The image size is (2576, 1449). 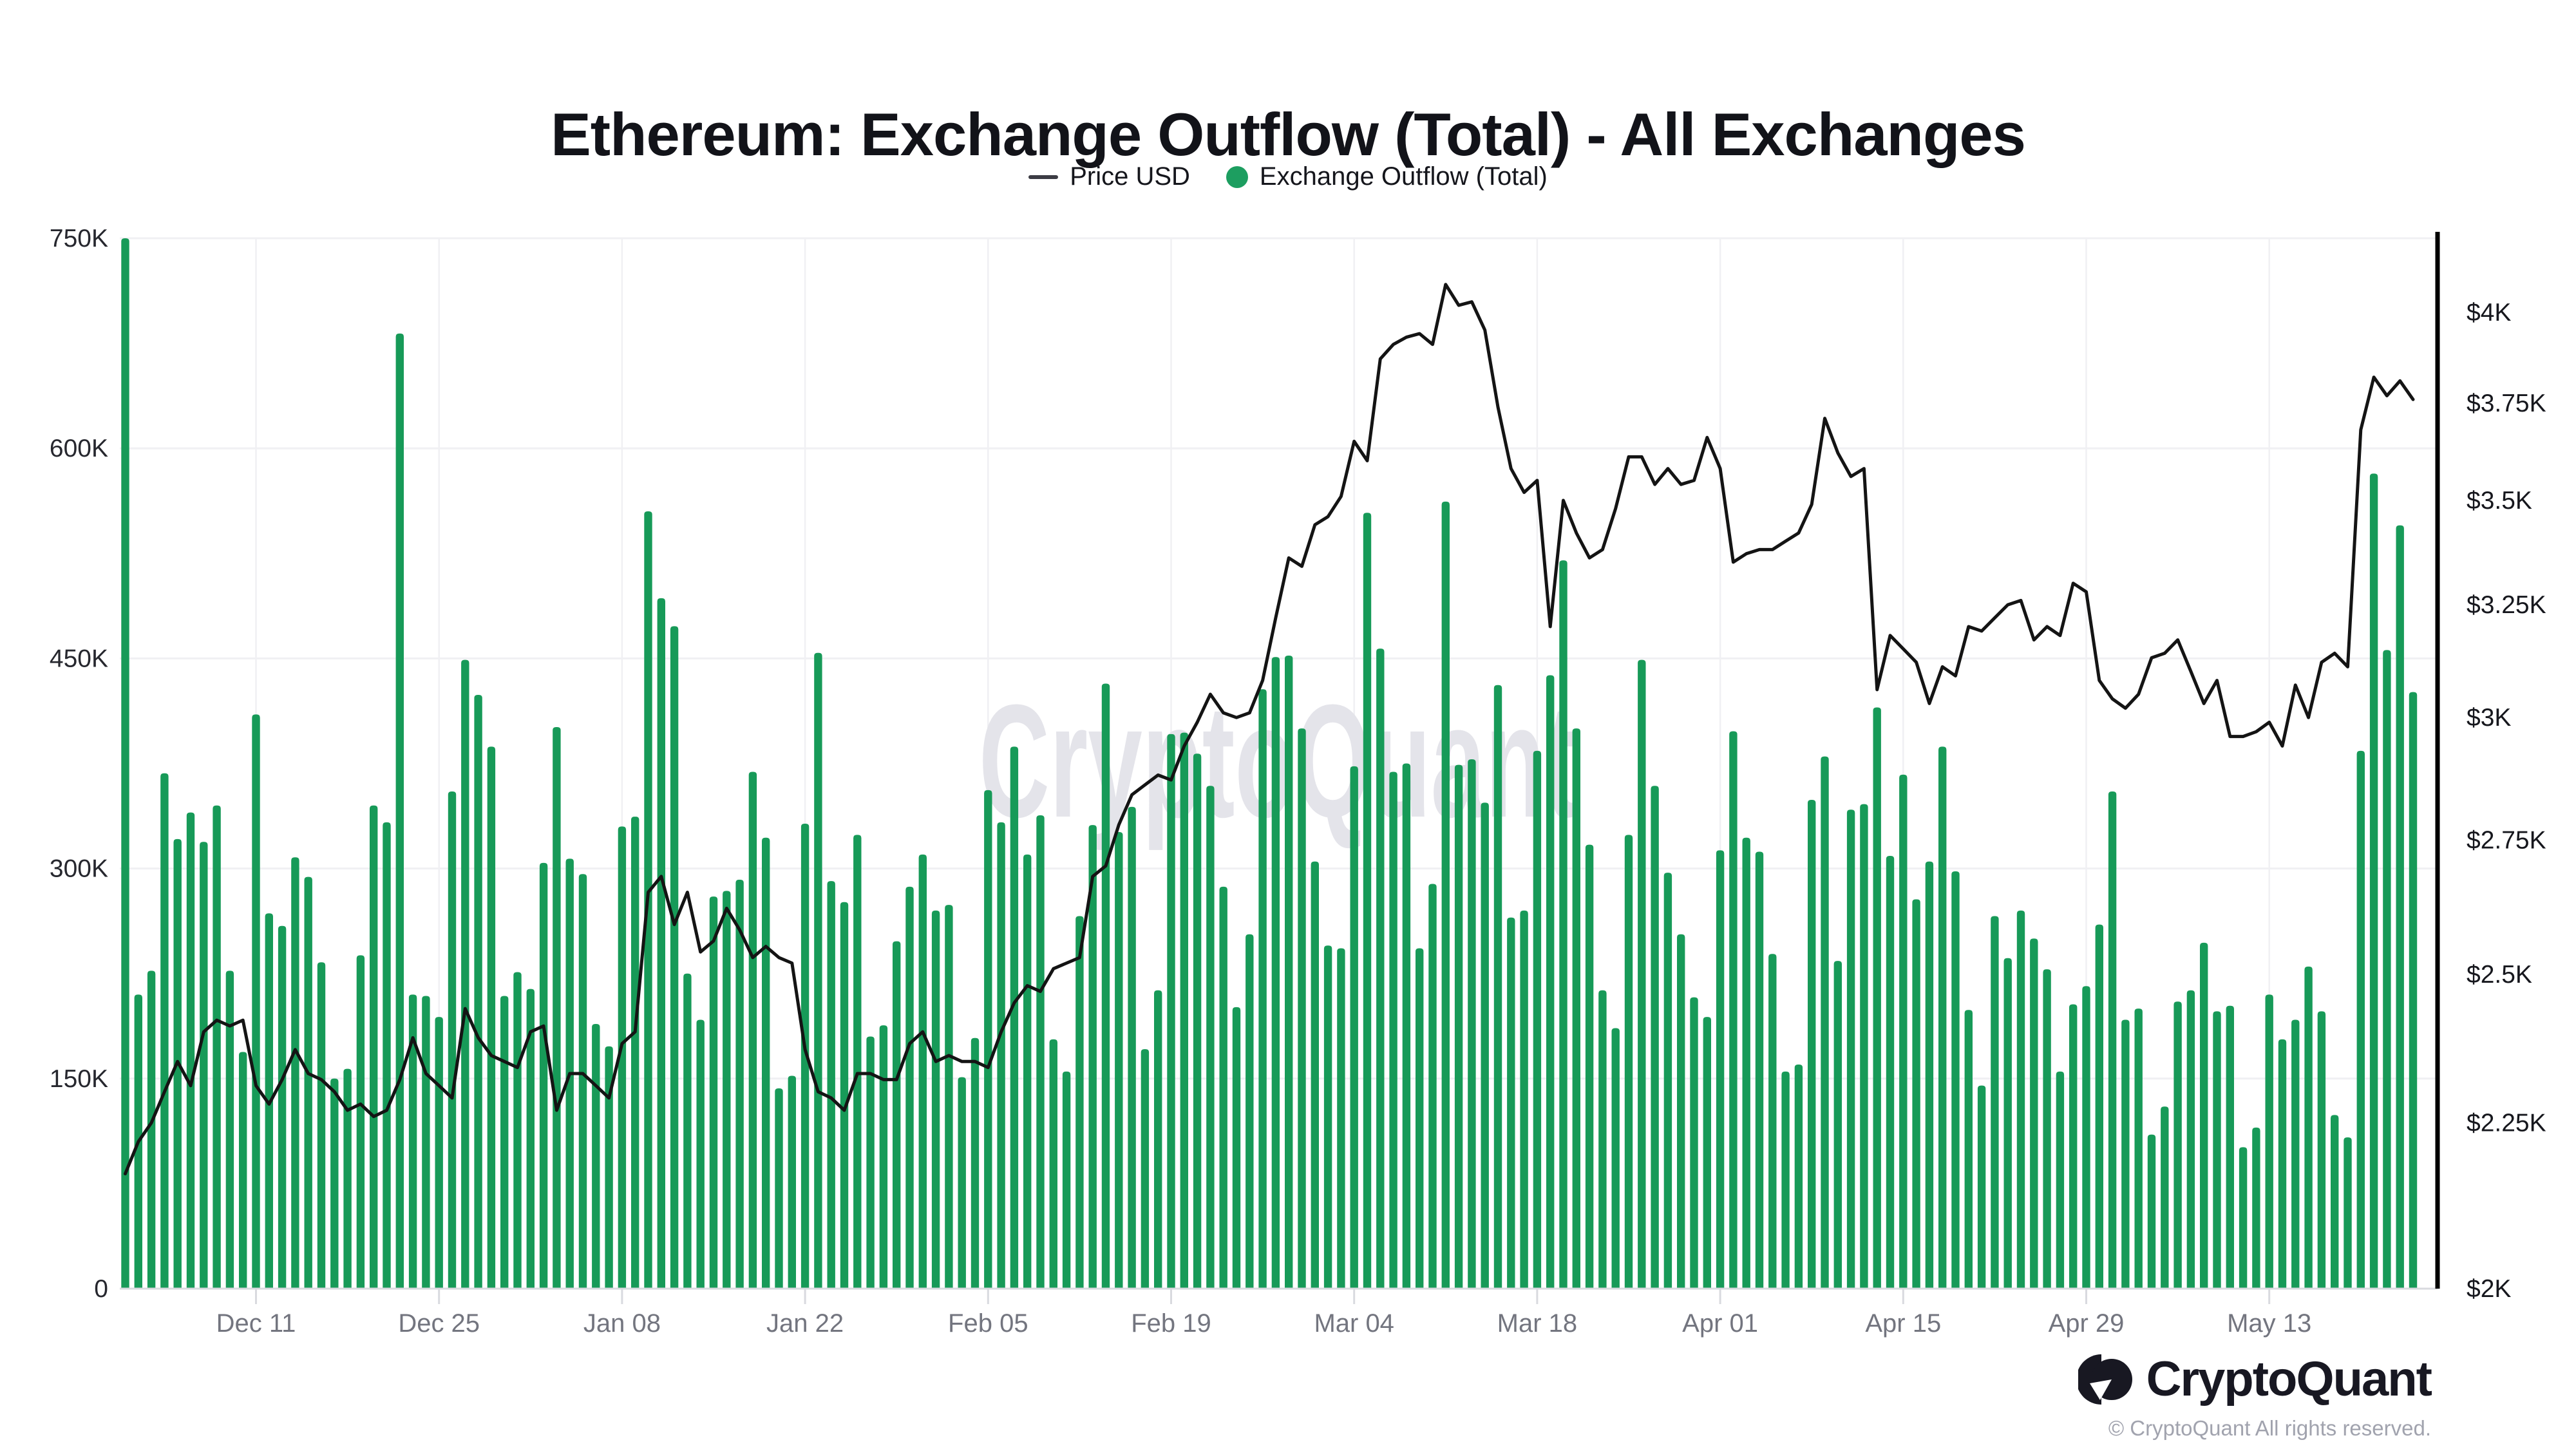 I want to click on legend-item-outflow: Exchange Outflow (Total), so click(x=1387, y=176).